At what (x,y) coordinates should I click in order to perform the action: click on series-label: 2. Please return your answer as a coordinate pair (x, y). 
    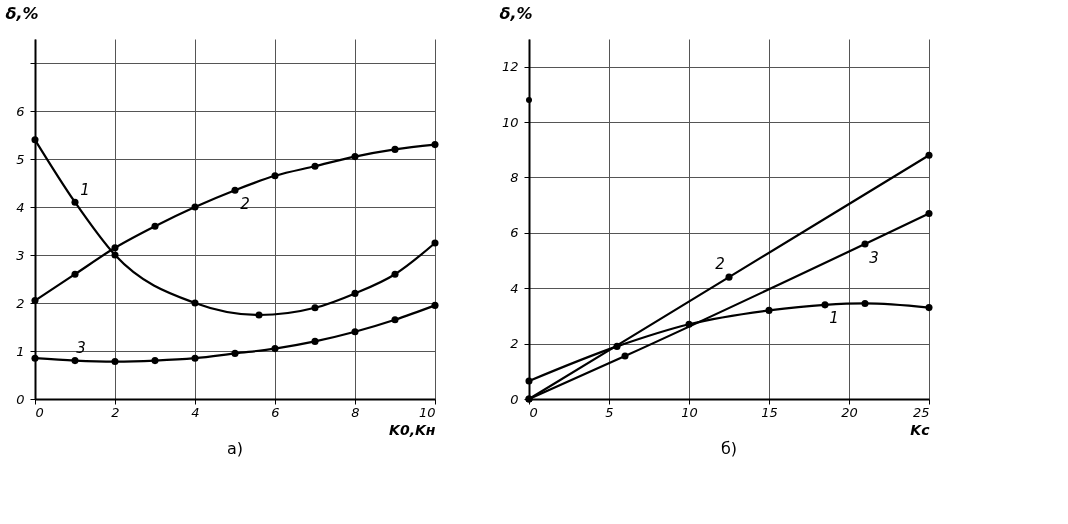
    Looking at the image, I should click on (720, 264).